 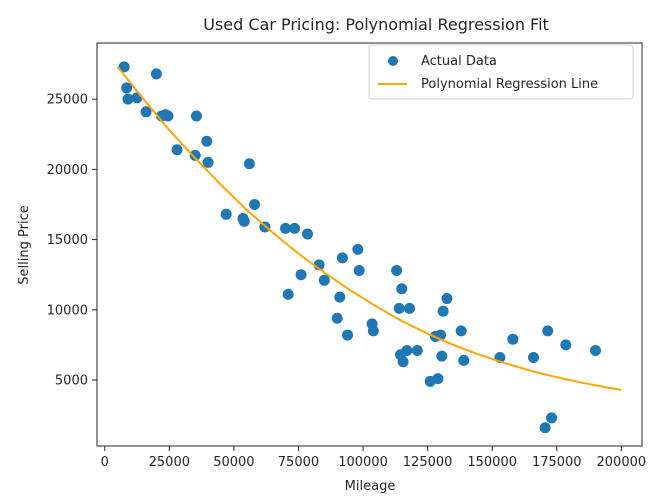 What do you see at coordinates (298, 462) in the screenshot?
I see `x-tick-label: 75000` at bounding box center [298, 462].